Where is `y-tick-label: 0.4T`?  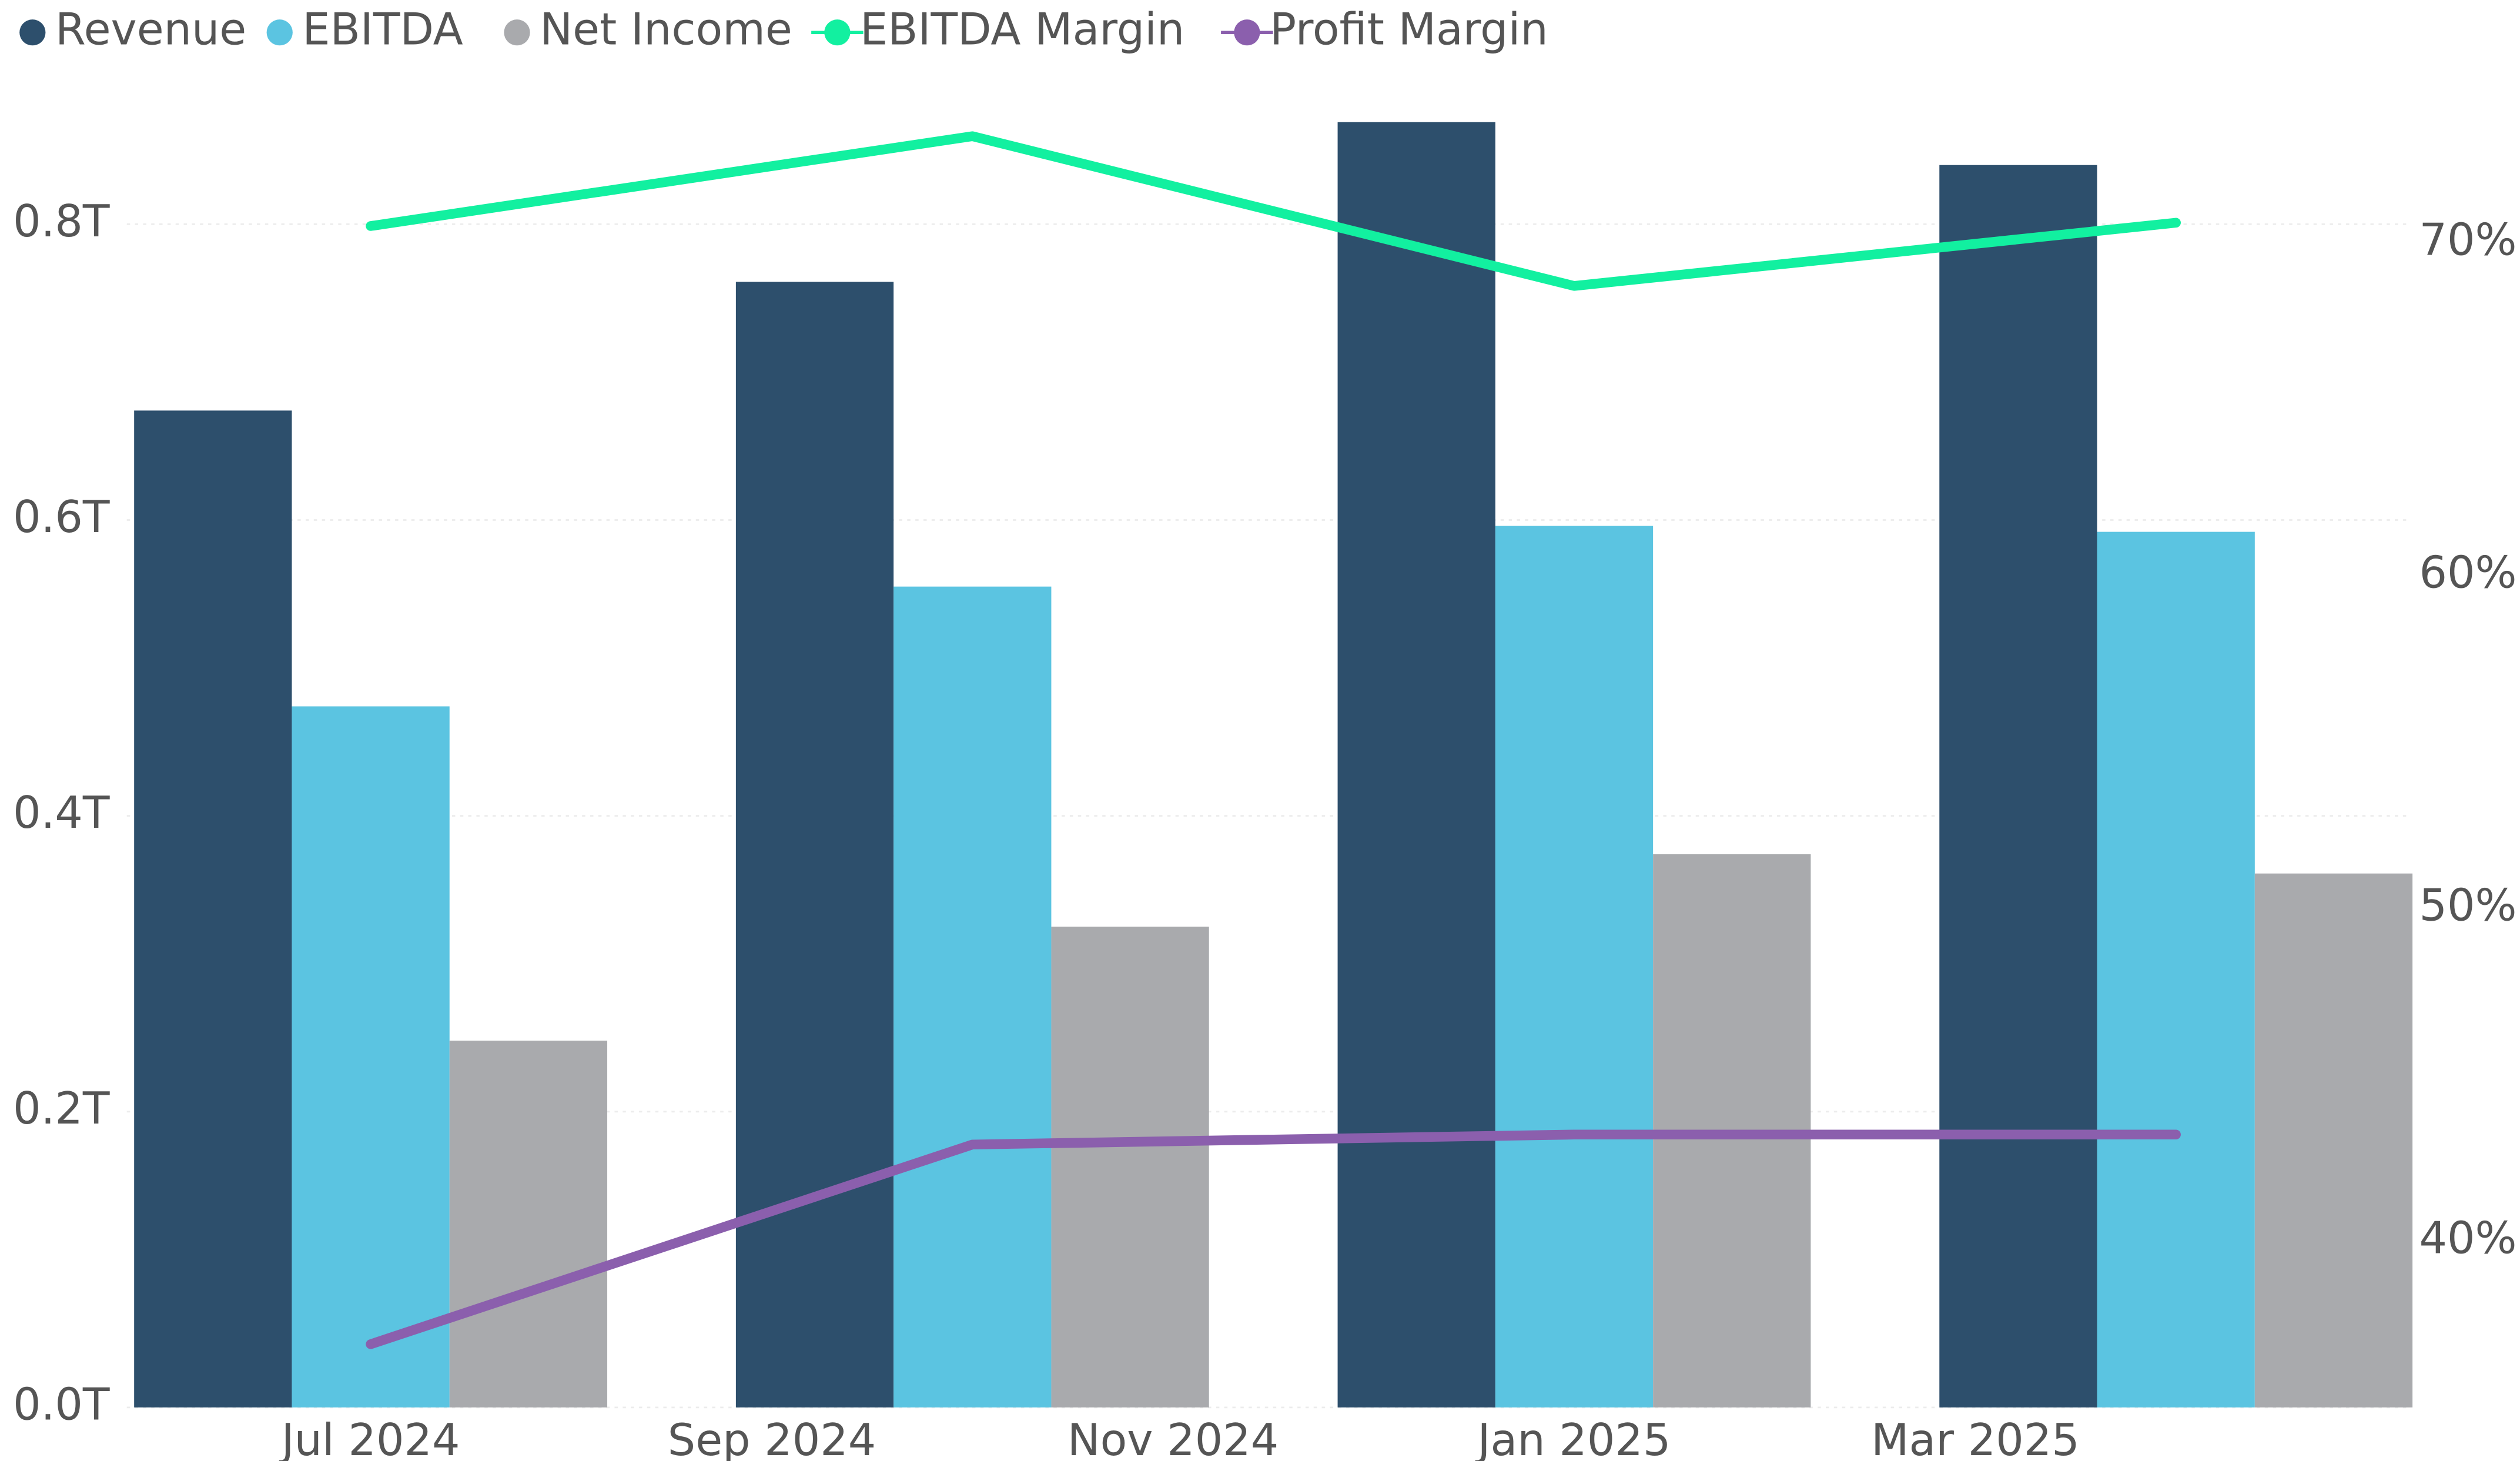
y-tick-label: 0.4T is located at coordinates (61, 812).